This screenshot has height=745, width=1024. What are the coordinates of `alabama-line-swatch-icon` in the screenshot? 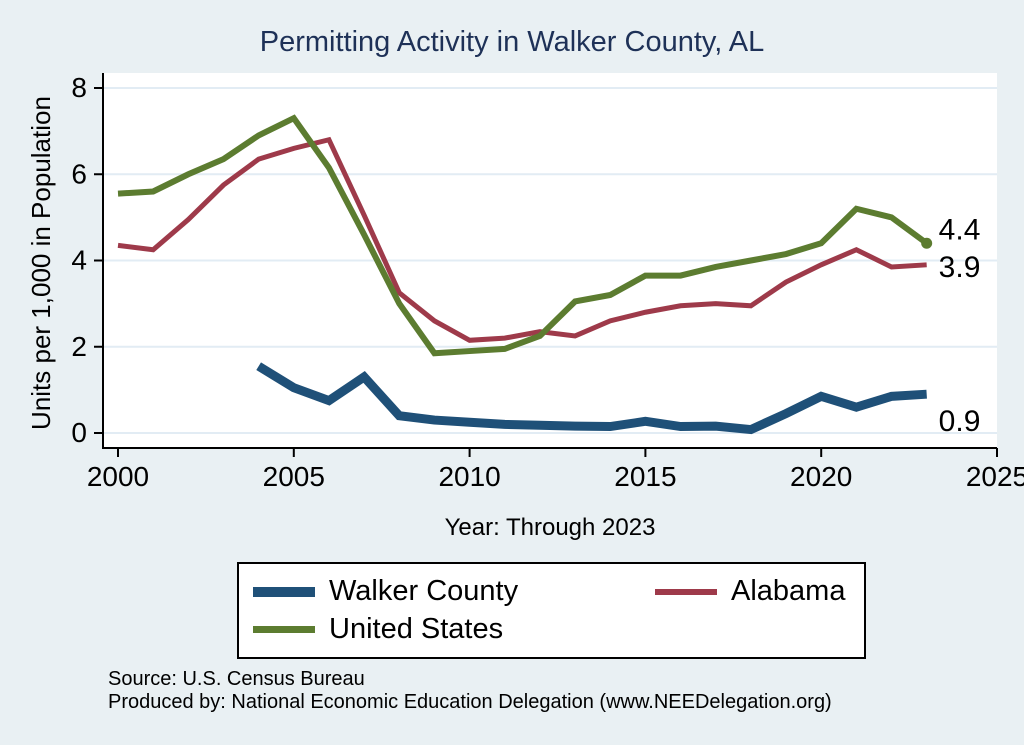 It's located at (686, 591).